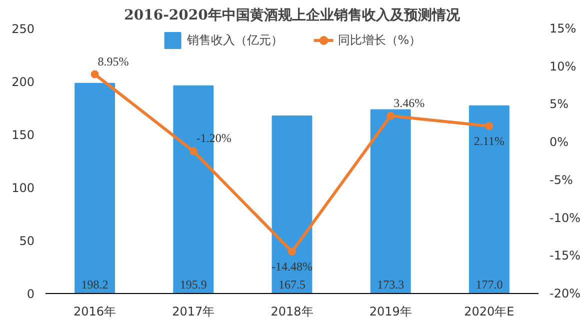 The width and height of the screenshot is (588, 323). Describe the element at coordinates (390, 285) in the screenshot. I see `data-label: 173.3` at that location.